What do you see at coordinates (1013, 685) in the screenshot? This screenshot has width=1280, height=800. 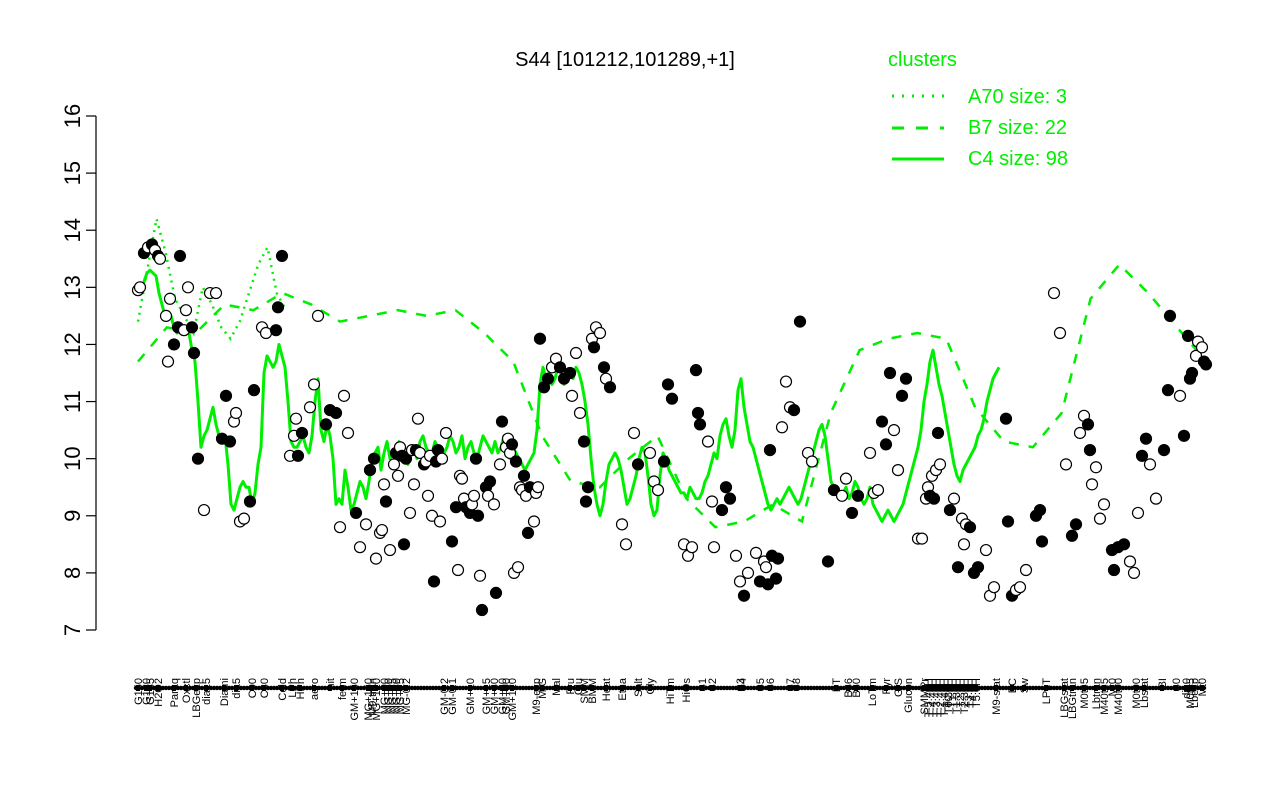 I see `x-tick-label: BC` at bounding box center [1013, 685].